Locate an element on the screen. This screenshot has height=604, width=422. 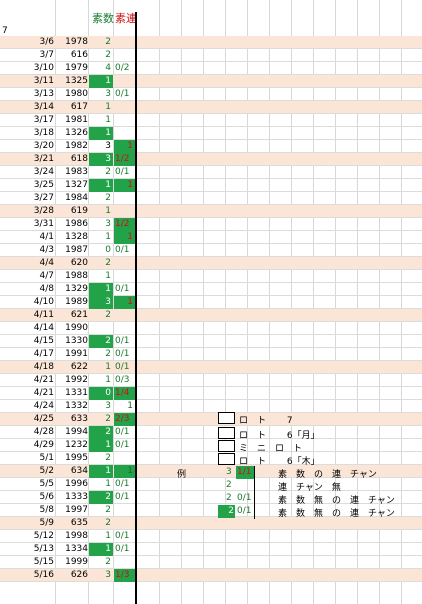
legend-example1-text: 素 数 の 連 チャン is located at coordinates (327, 475).